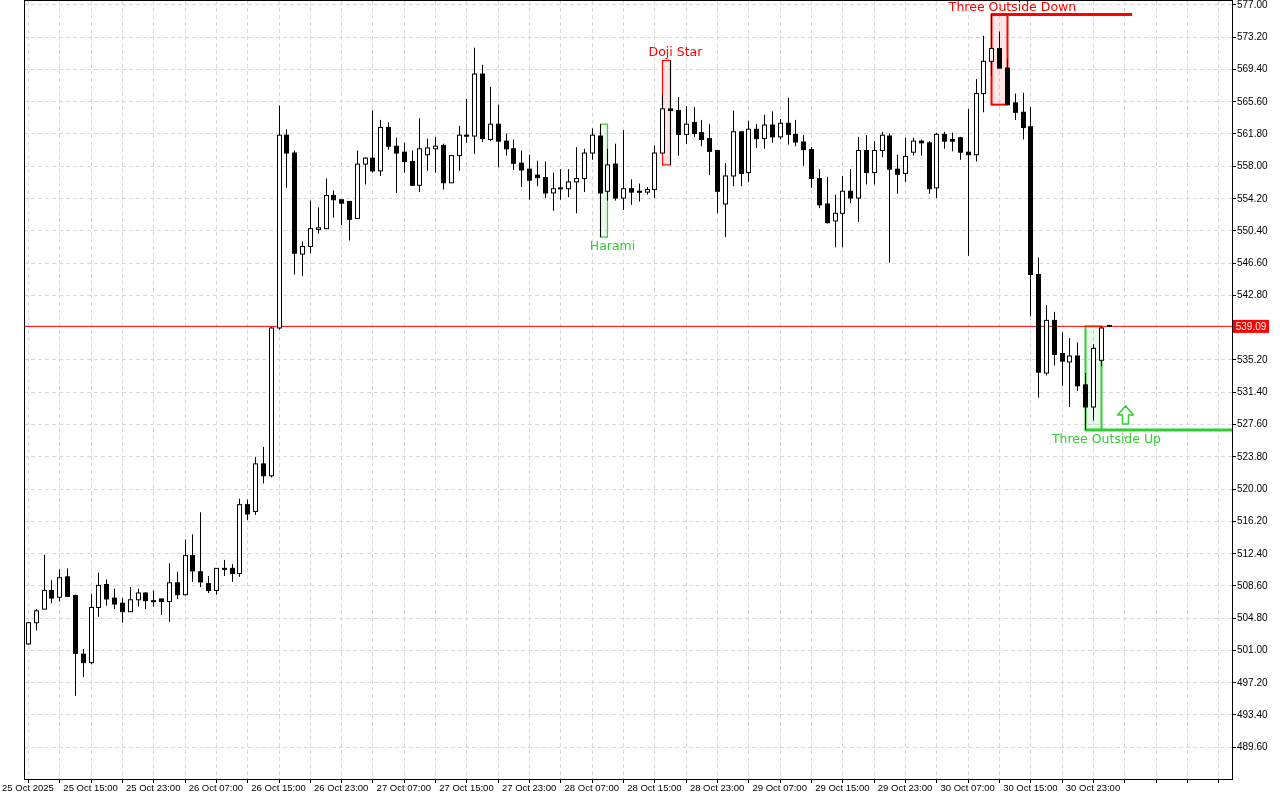  What do you see at coordinates (278, 787) in the screenshot?
I see `x-tick-label: 26 Oct 15:00` at bounding box center [278, 787].